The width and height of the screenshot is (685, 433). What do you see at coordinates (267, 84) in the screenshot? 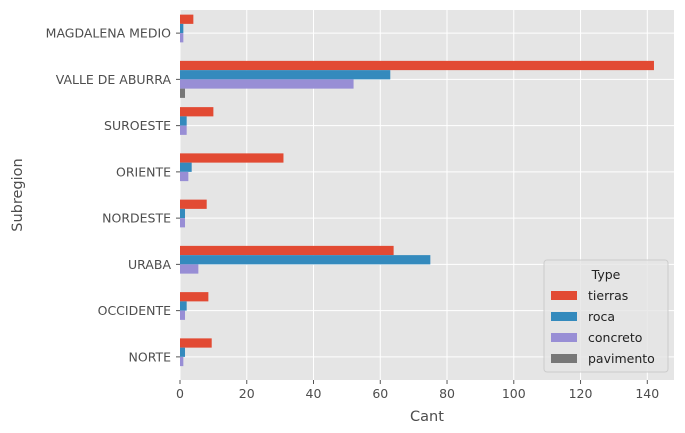
I see `bar-concreto-valle-de-aburra` at bounding box center [267, 84].